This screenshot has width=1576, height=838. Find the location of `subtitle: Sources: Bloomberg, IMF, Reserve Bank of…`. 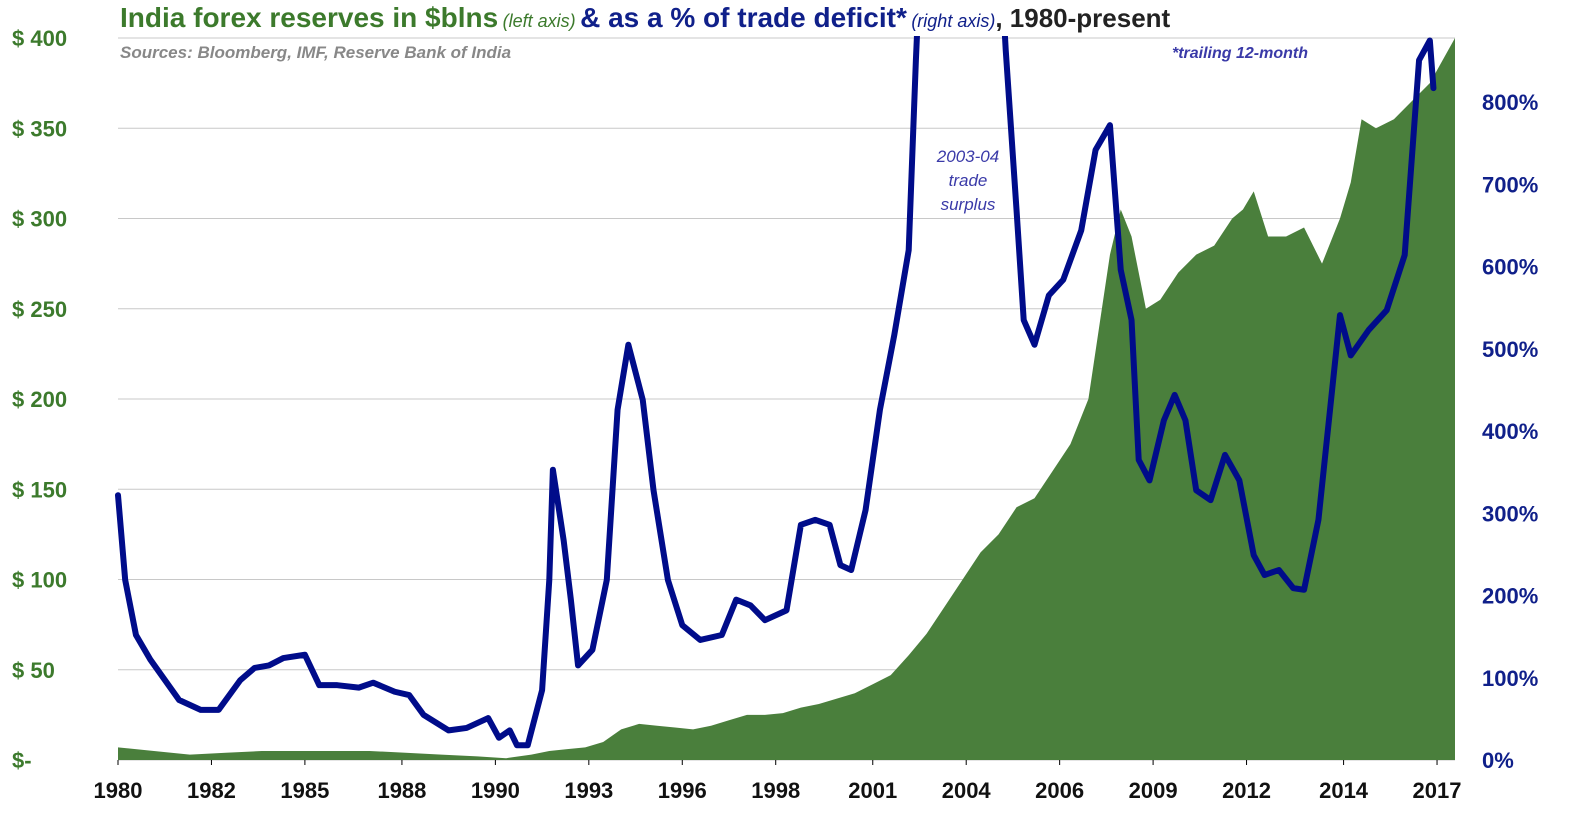

subtitle: Sources: Bloomberg, IMF, Reserve Bank of… is located at coordinates (315, 52).